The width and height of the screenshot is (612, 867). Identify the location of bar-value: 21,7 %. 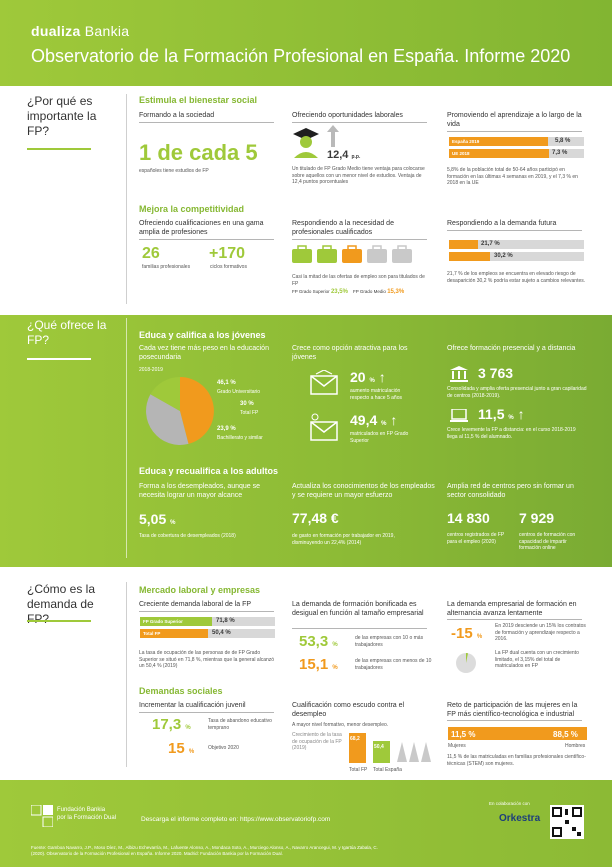
(490, 244).